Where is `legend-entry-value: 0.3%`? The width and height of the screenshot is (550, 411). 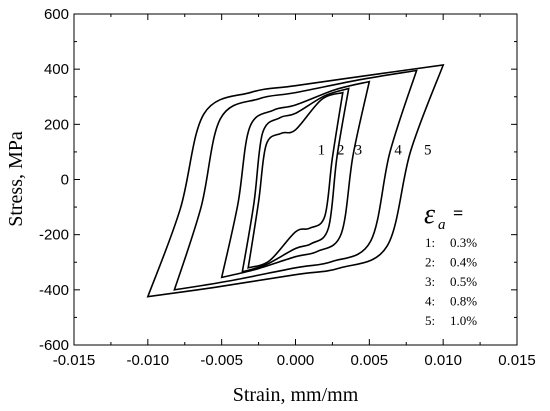 legend-entry-value: 0.3% is located at coordinates (463, 242).